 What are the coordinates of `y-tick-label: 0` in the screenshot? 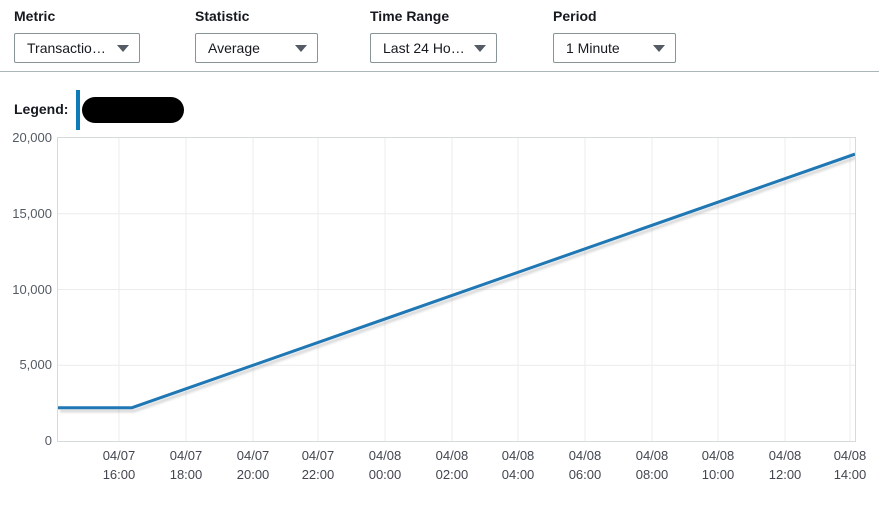 It's located at (48, 440).